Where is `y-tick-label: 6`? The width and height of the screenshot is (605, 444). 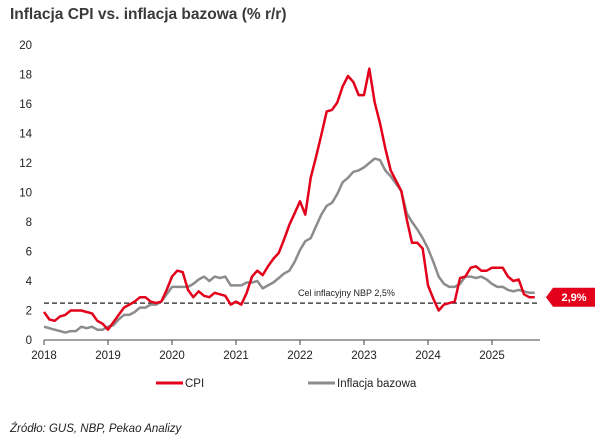
y-tick-label: 6 is located at coordinates (29, 253).